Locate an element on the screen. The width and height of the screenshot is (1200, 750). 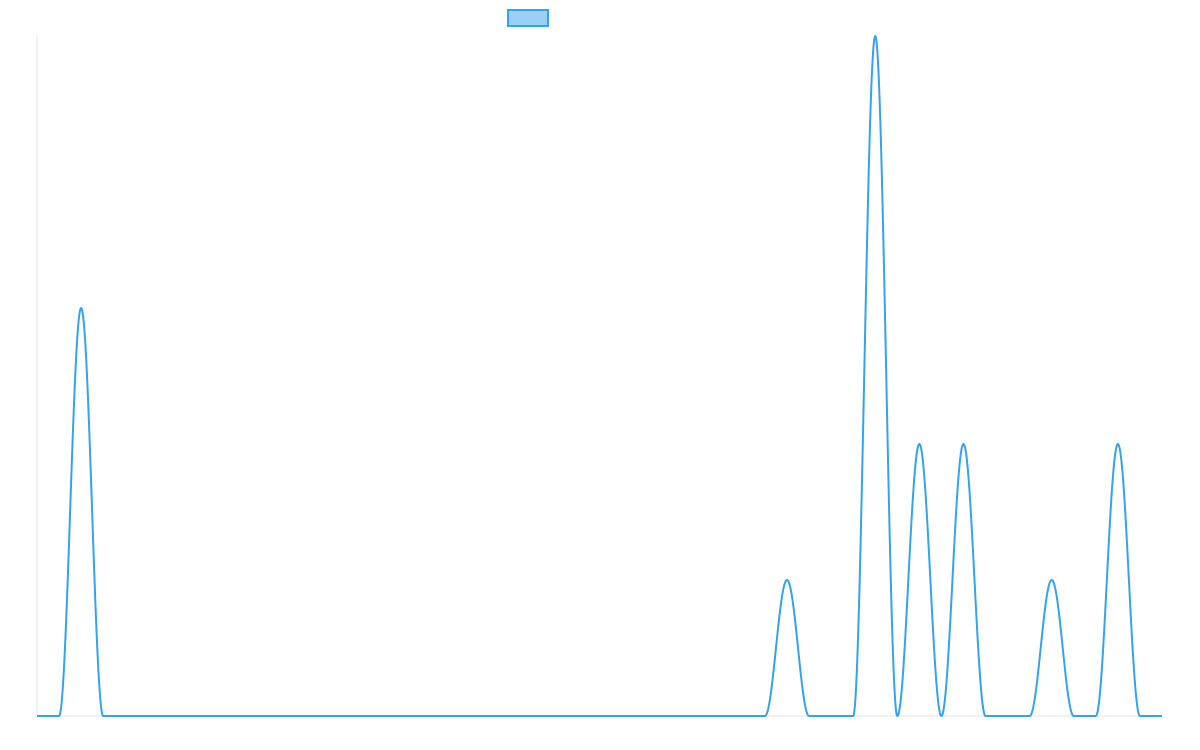
legend is located at coordinates (528, 18).